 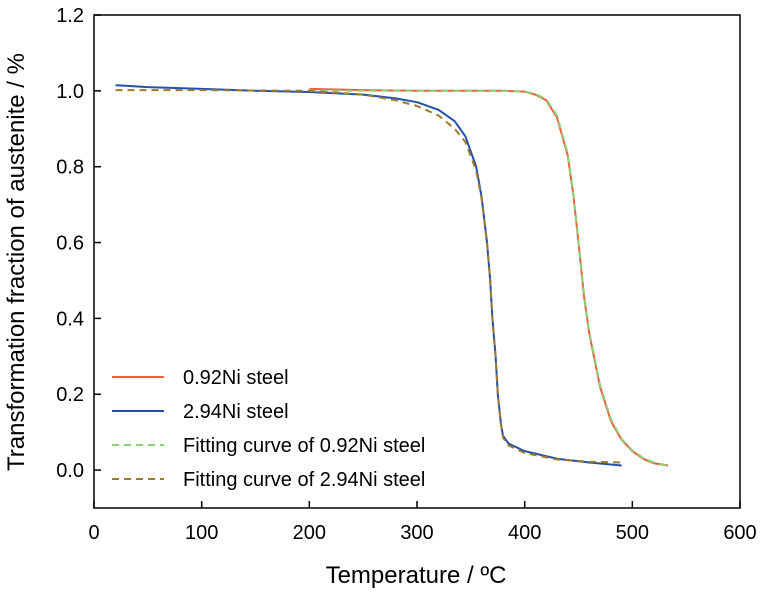 What do you see at coordinates (93, 533) in the screenshot?
I see `x-tick-label: 0` at bounding box center [93, 533].